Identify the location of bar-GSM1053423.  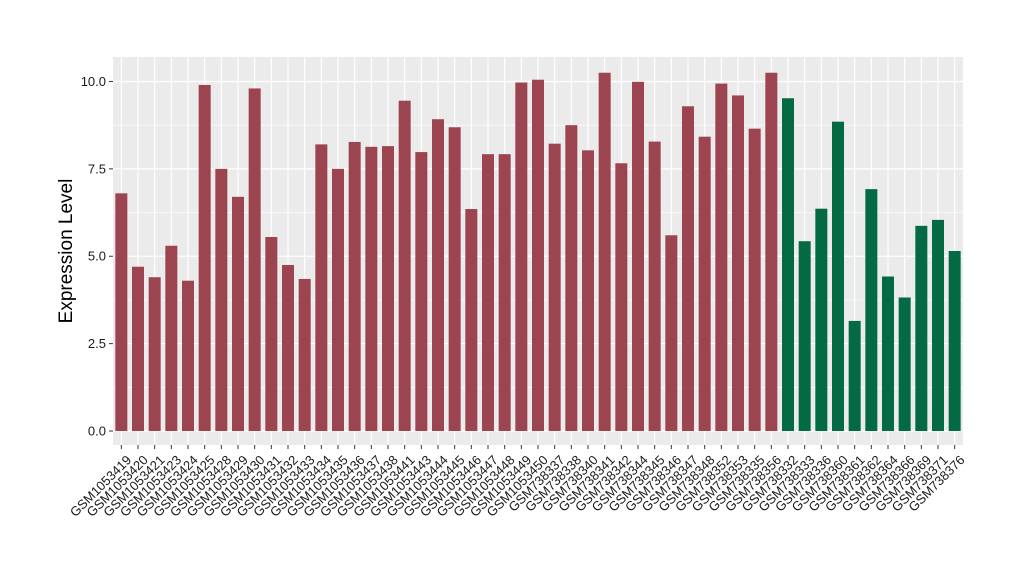
(171, 338).